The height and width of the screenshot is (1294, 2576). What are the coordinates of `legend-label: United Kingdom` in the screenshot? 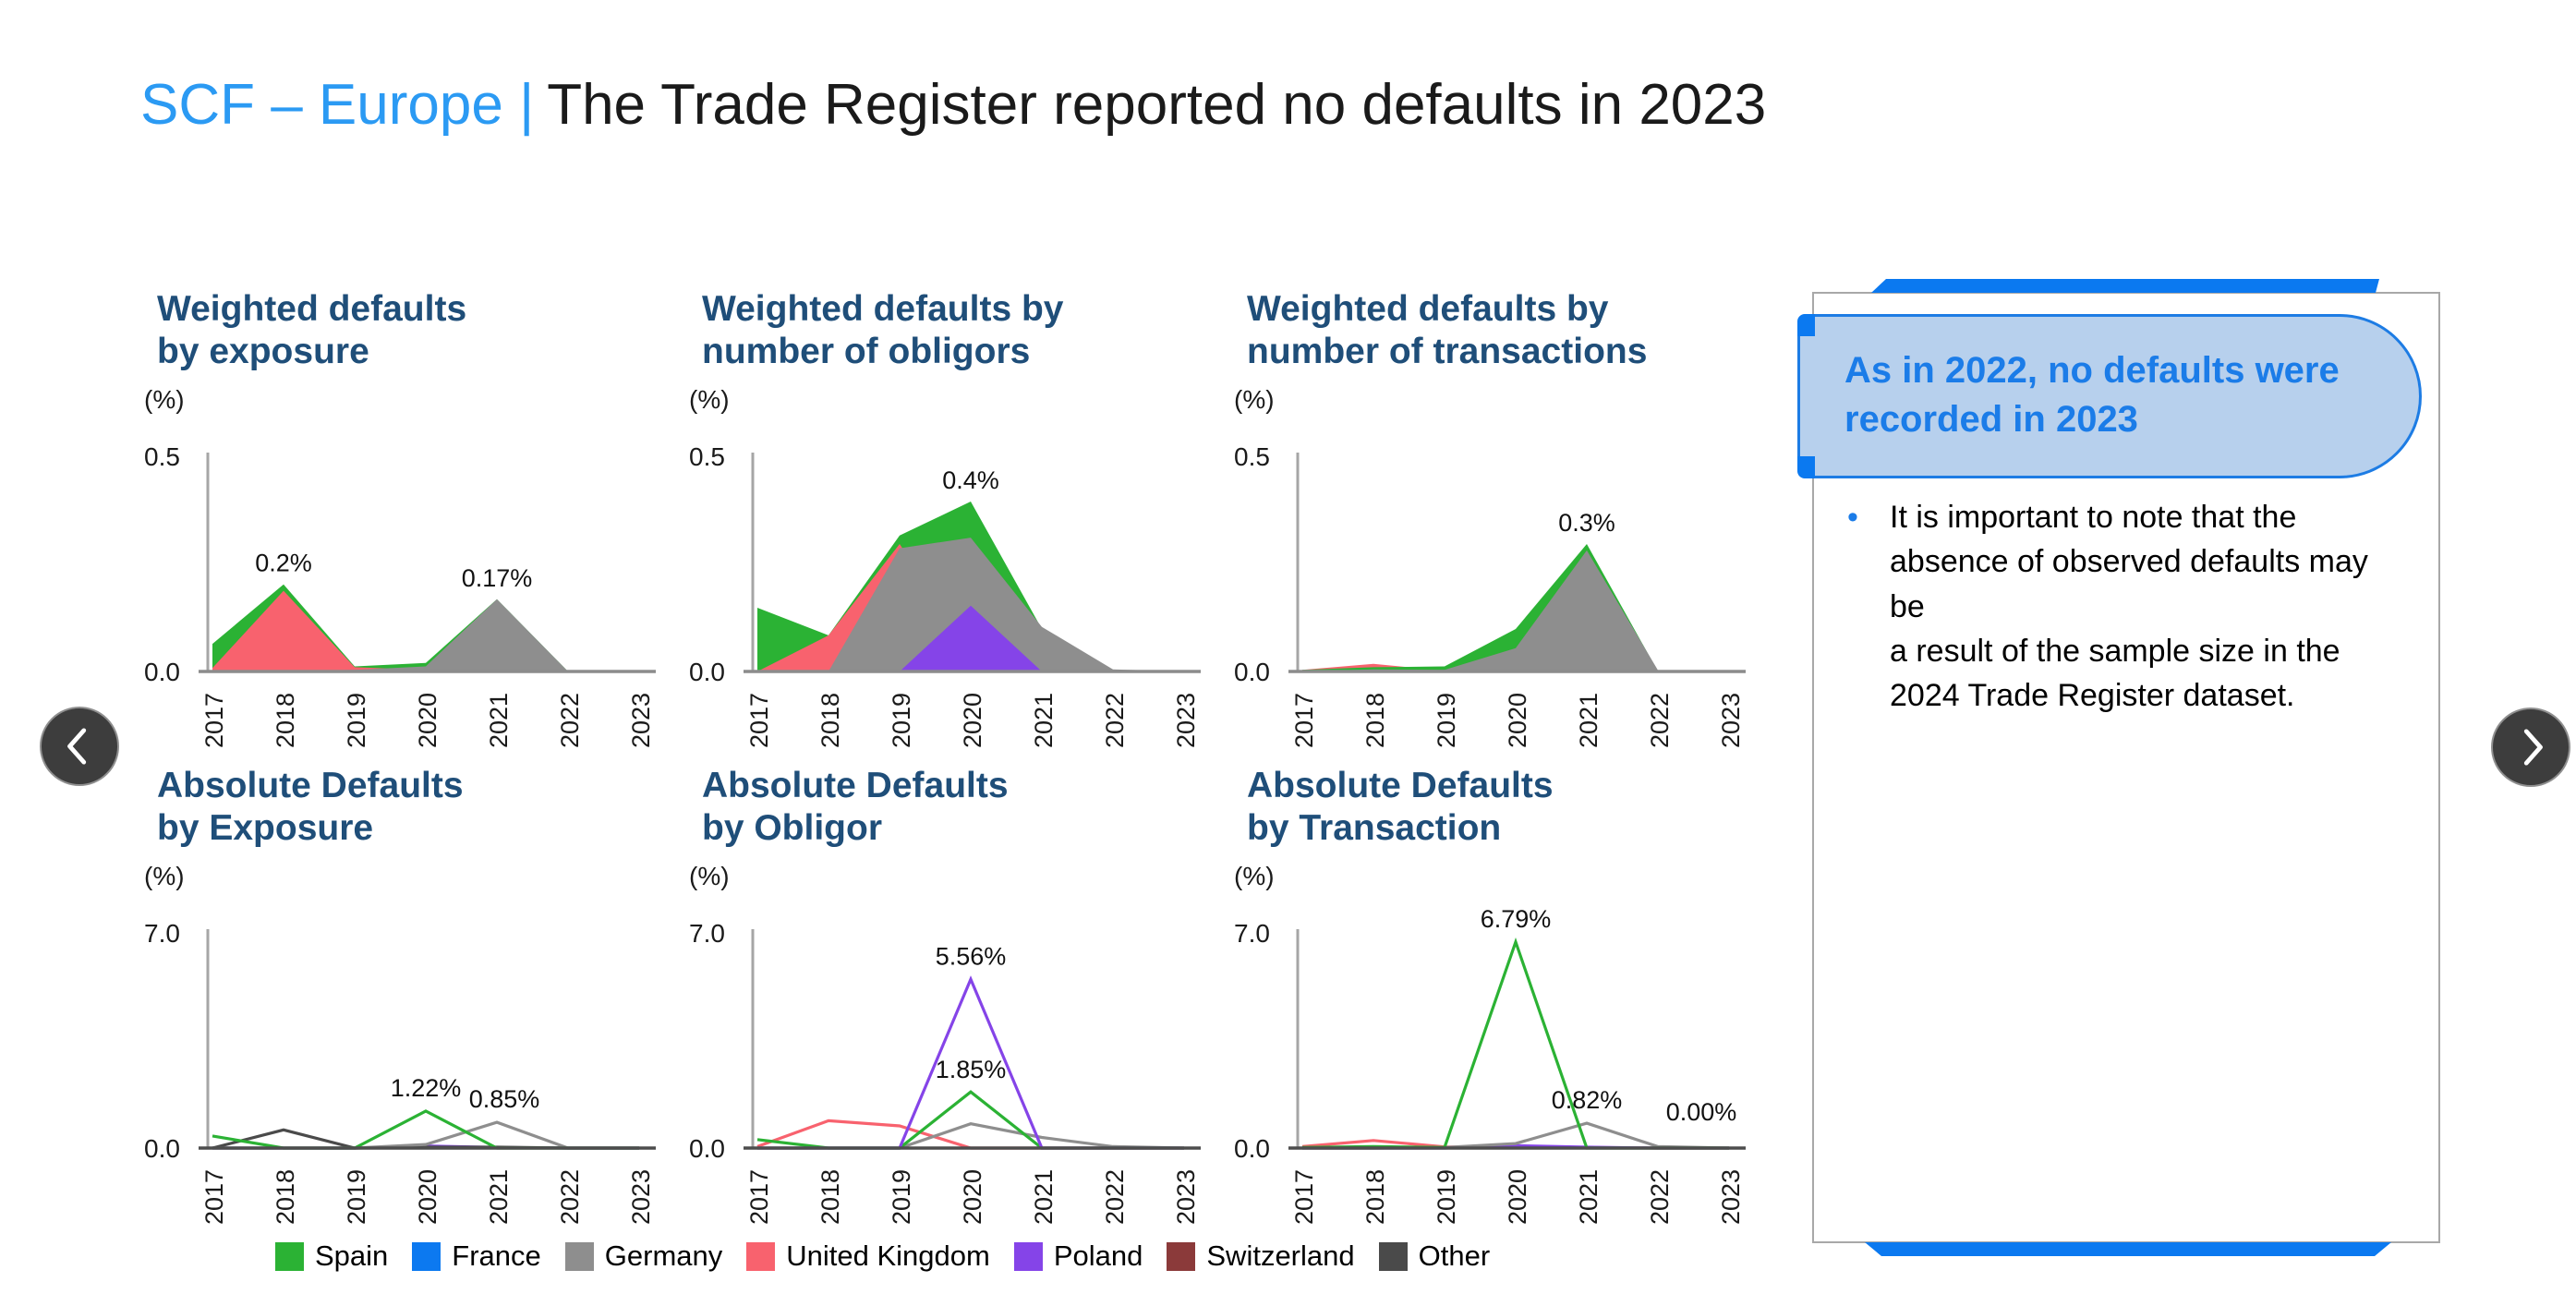 It's located at (888, 1256).